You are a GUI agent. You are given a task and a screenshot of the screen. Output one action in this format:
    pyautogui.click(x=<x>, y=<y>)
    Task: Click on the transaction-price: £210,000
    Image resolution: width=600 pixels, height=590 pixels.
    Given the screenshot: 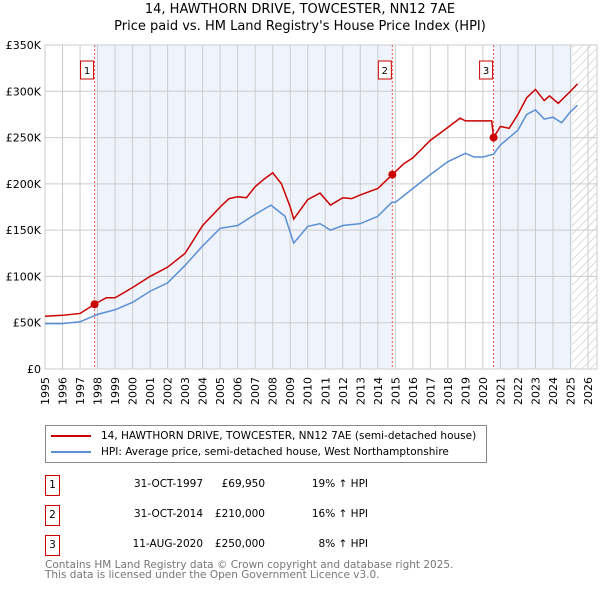 What is the action you would take?
    pyautogui.click(x=239, y=514)
    